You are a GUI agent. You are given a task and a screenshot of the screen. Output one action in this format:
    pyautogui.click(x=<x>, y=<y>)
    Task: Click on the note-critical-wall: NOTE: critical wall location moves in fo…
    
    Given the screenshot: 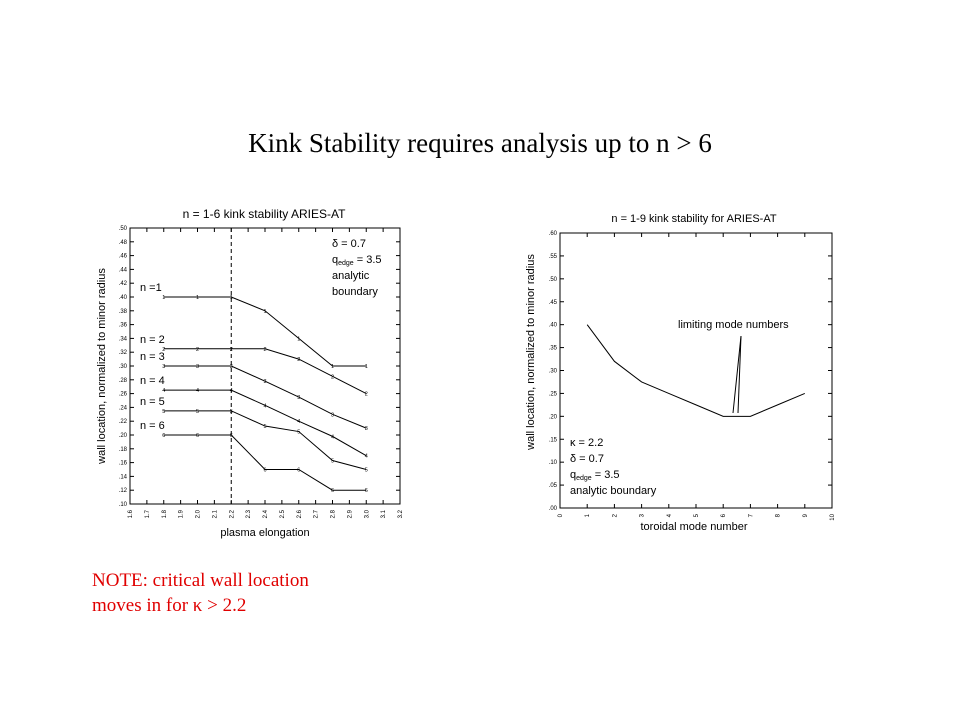 What is the action you would take?
    pyautogui.click(x=200, y=593)
    